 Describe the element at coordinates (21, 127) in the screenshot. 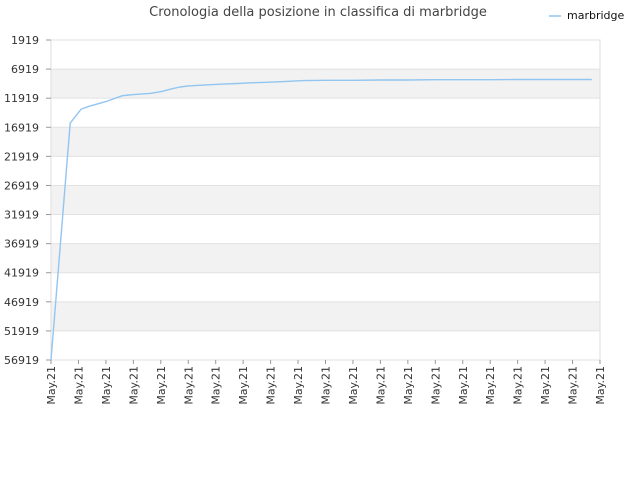

I see `y-tick-label: 16919` at that location.